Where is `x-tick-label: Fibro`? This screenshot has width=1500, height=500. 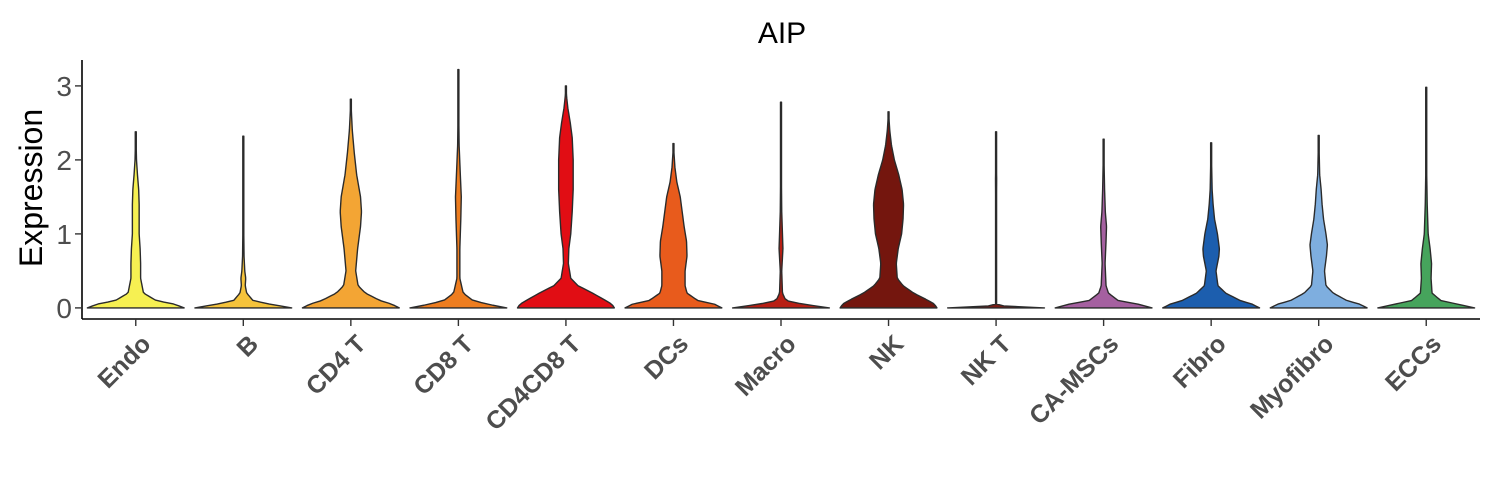
x-tick-label: Fibro is located at coordinates (1200, 362).